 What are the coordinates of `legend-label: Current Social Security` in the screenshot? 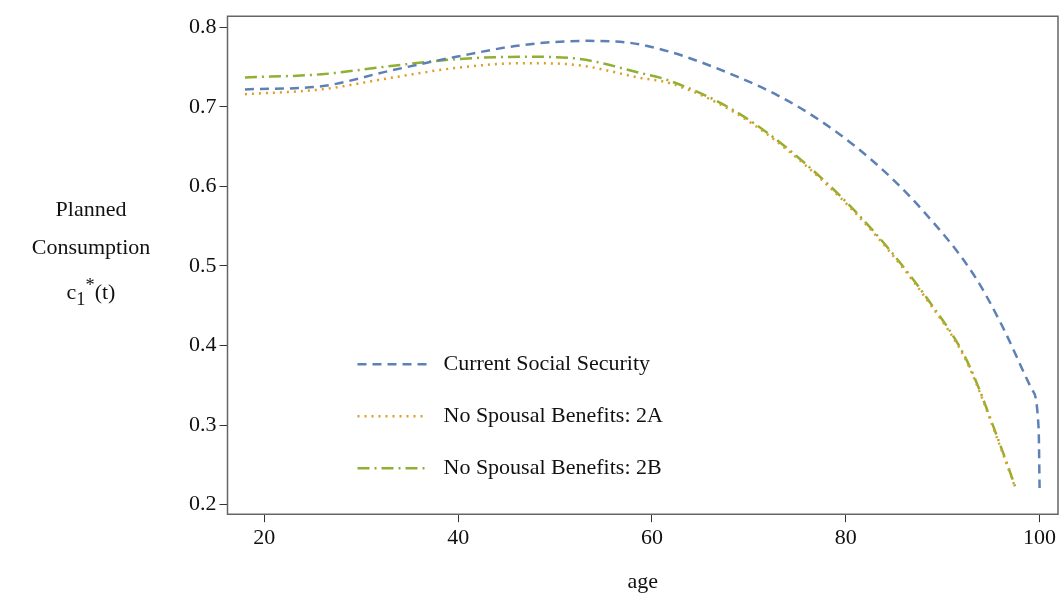 It's located at (547, 362).